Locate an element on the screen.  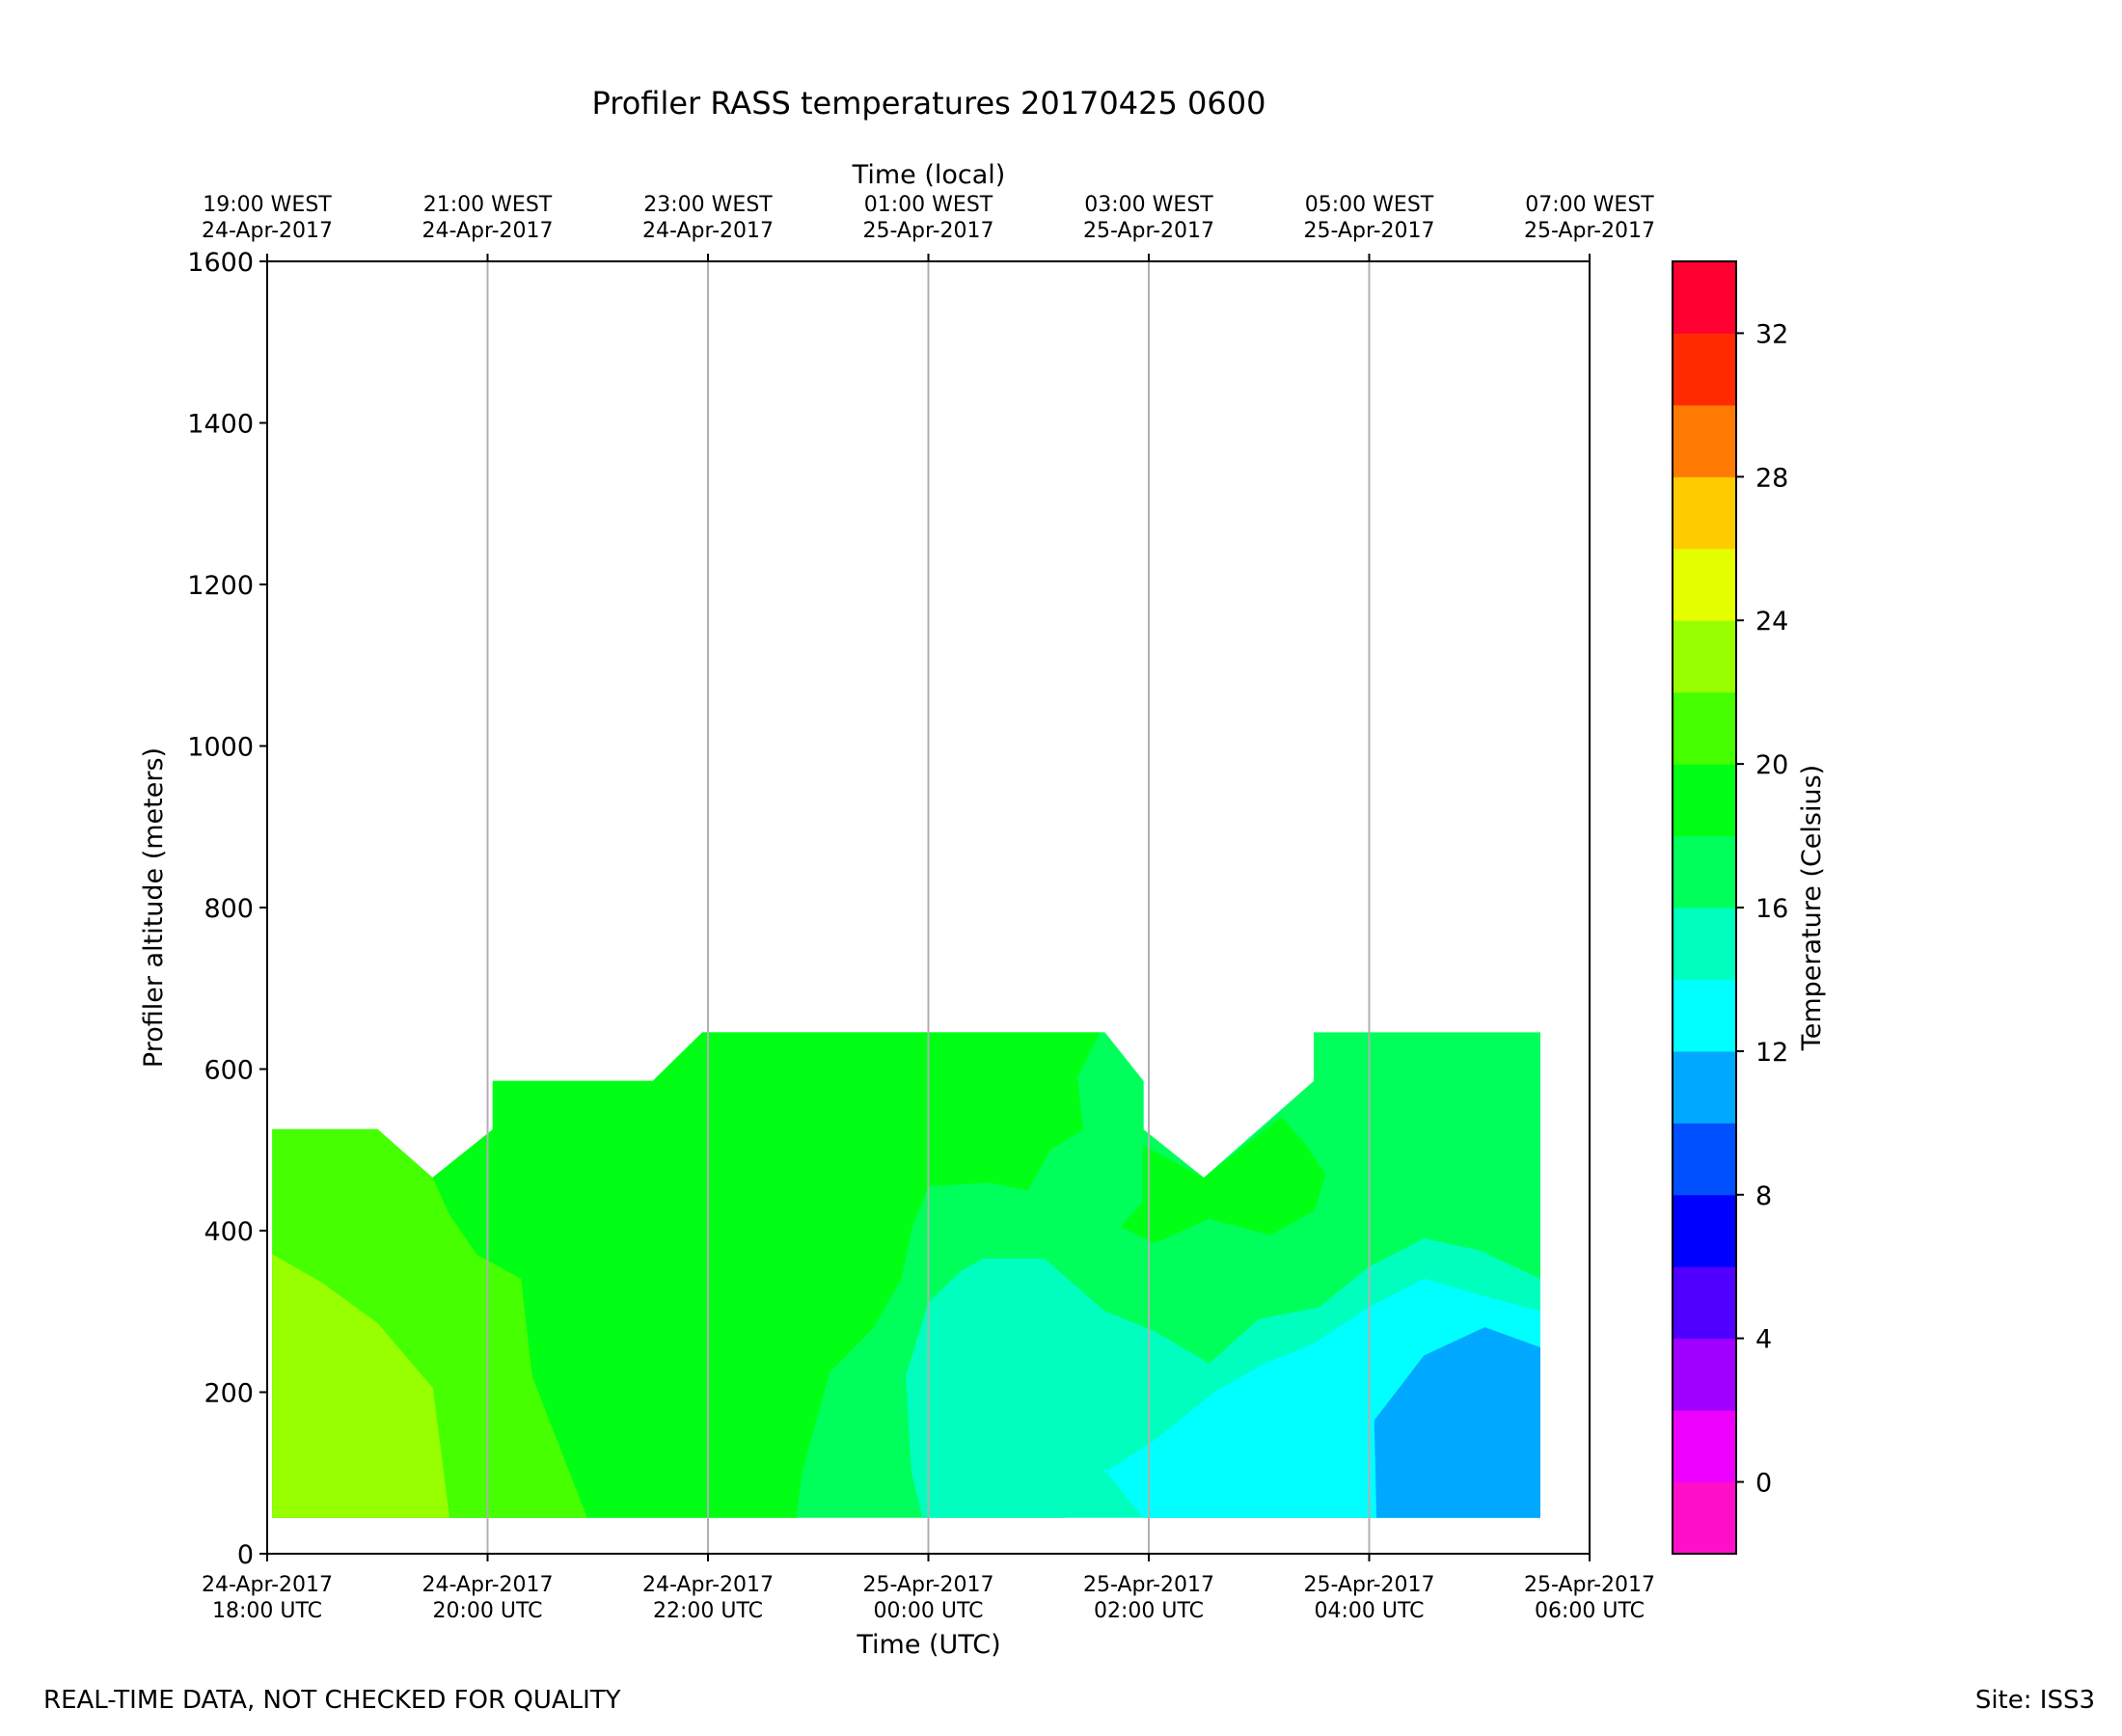
top-tick-time: 01:00 WEST is located at coordinates (929, 205).